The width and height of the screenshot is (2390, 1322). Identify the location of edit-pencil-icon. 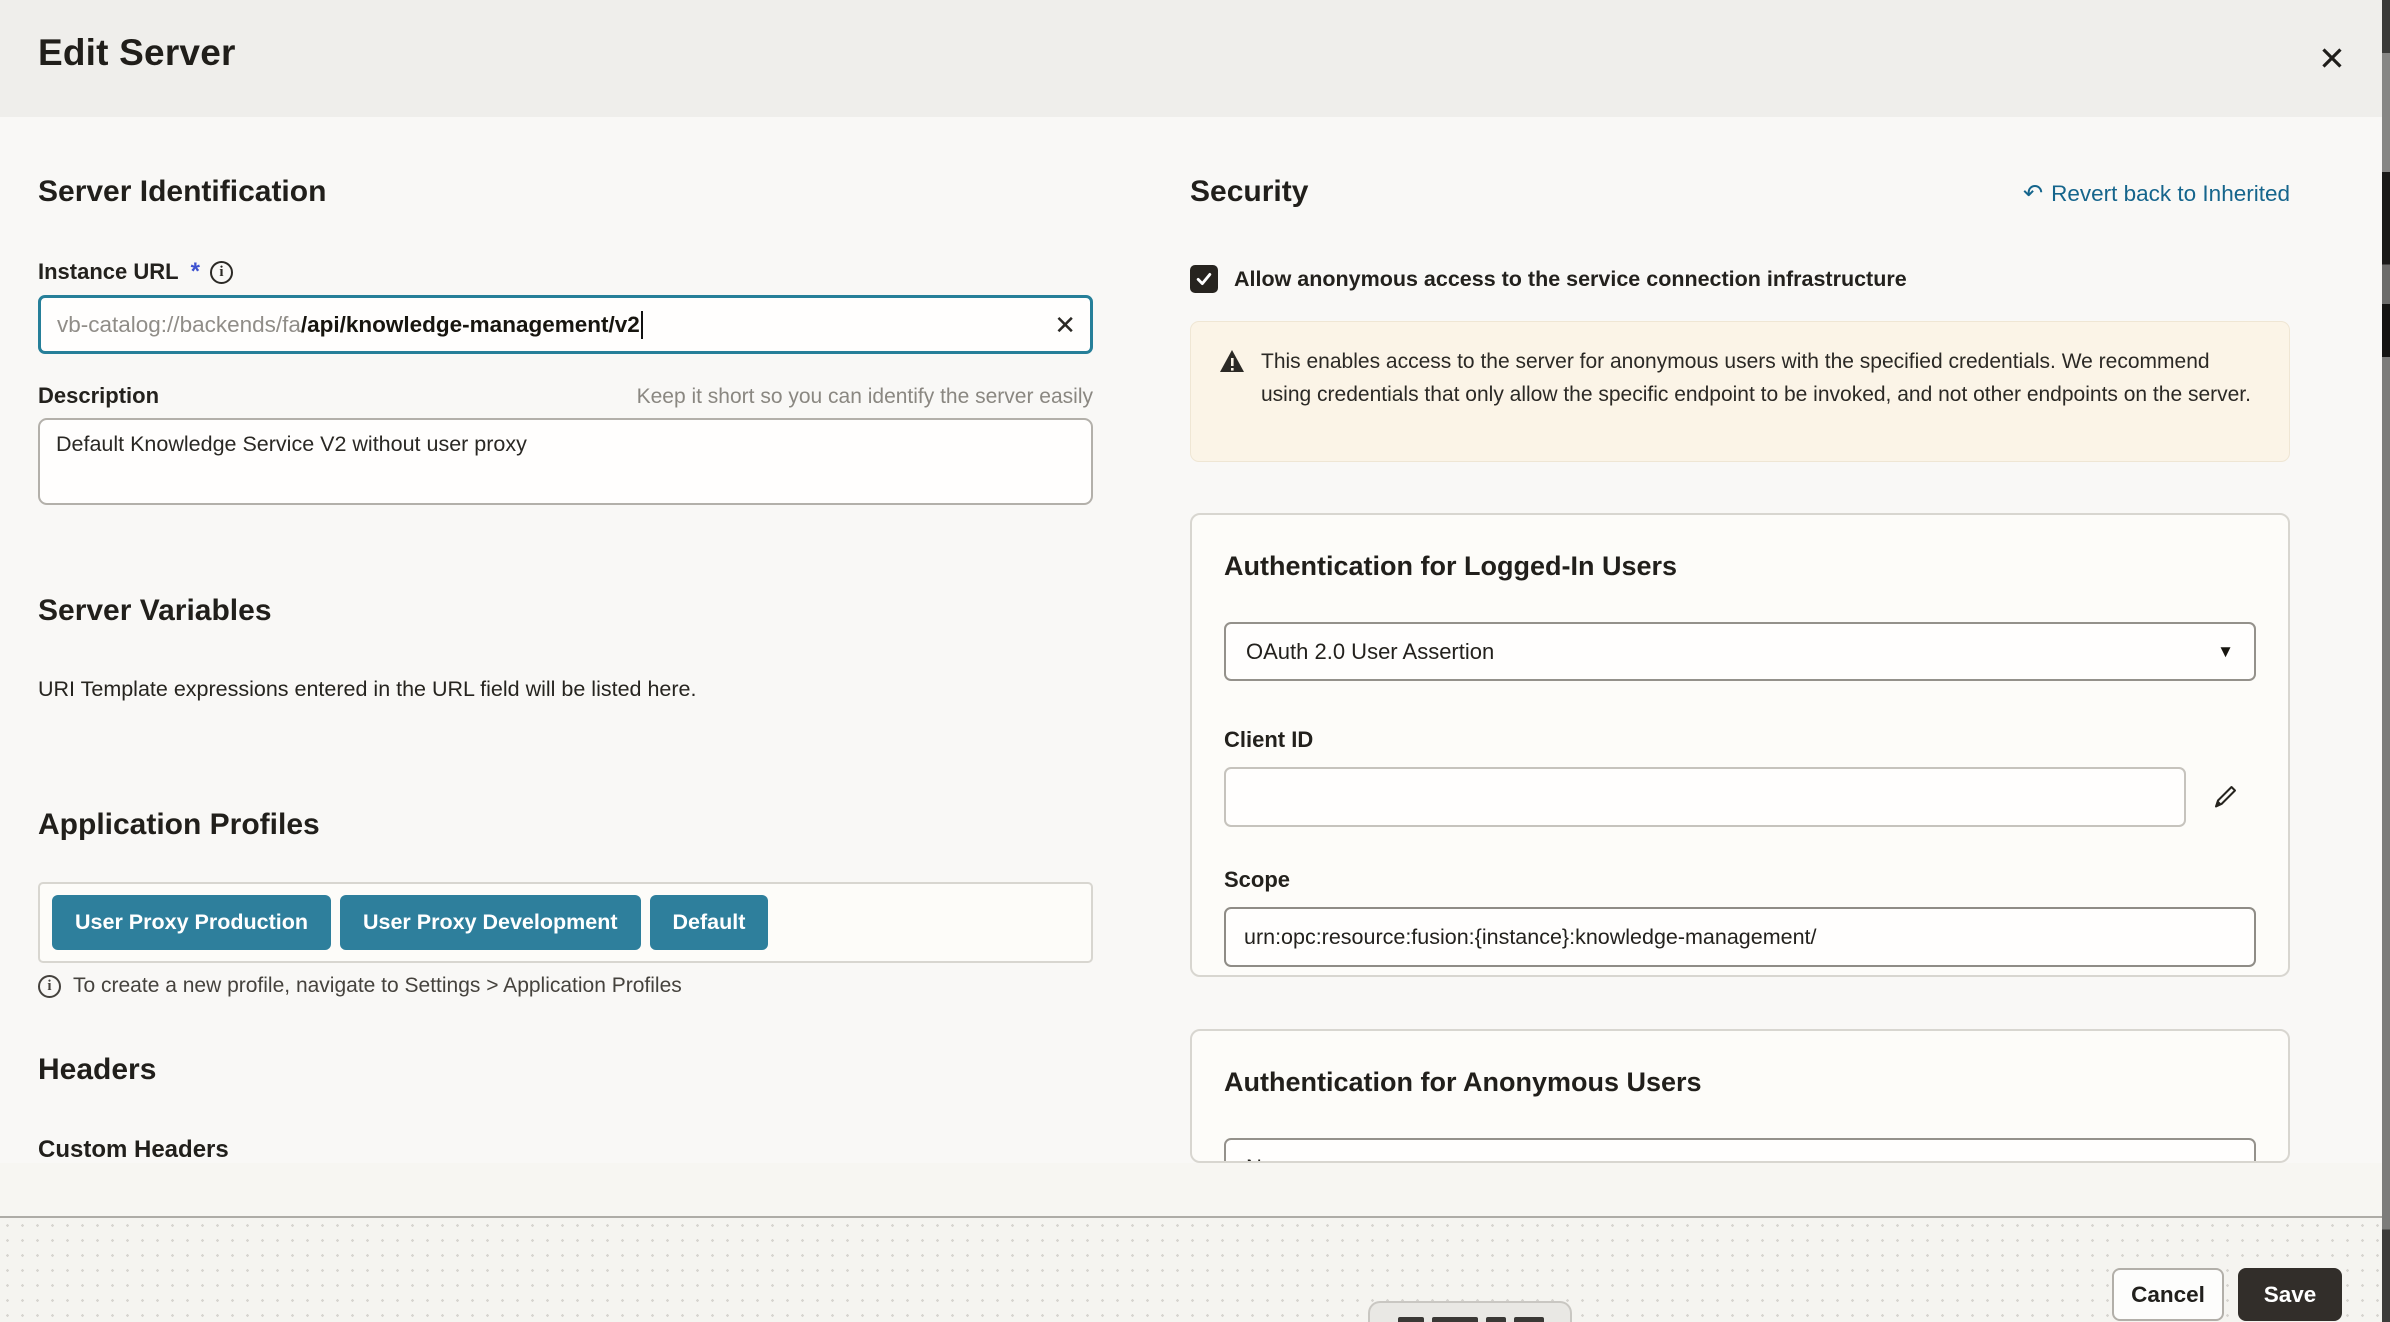
(2225, 797).